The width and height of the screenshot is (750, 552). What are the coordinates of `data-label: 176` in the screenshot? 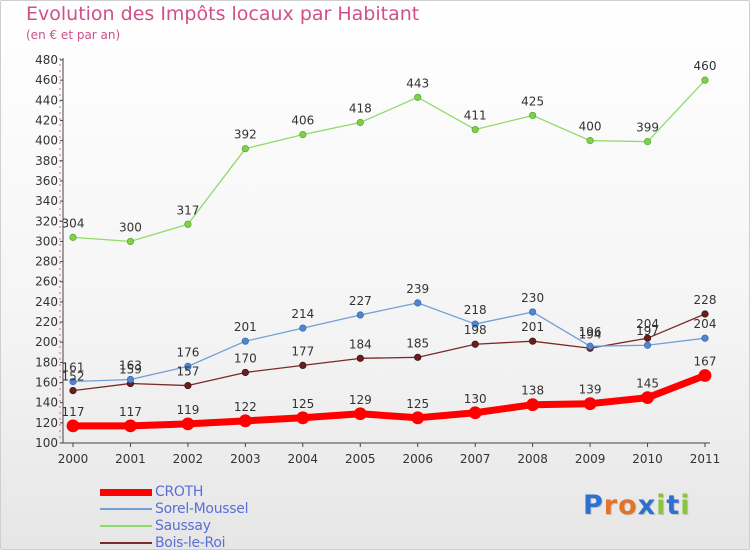 It's located at (187, 352).